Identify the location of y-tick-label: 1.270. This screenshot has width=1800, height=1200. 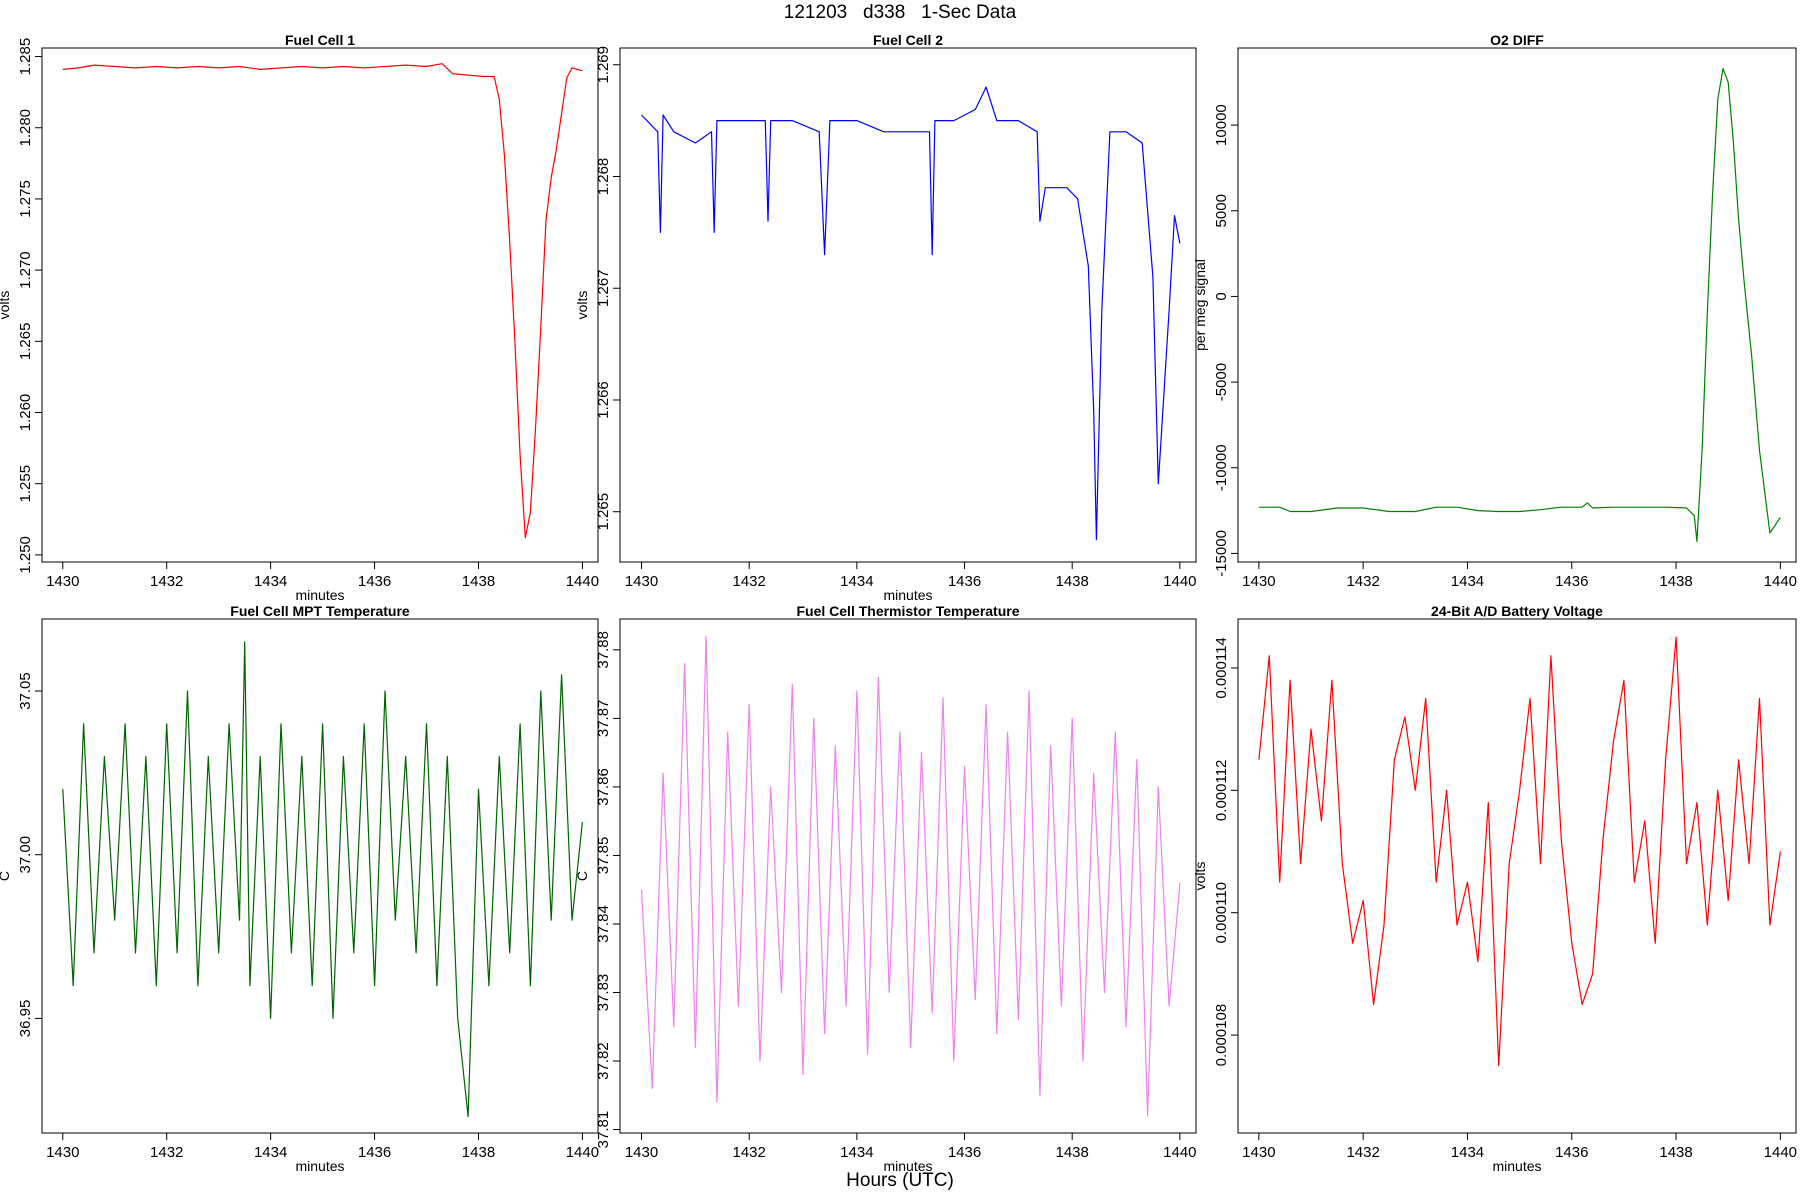
(25, 270).